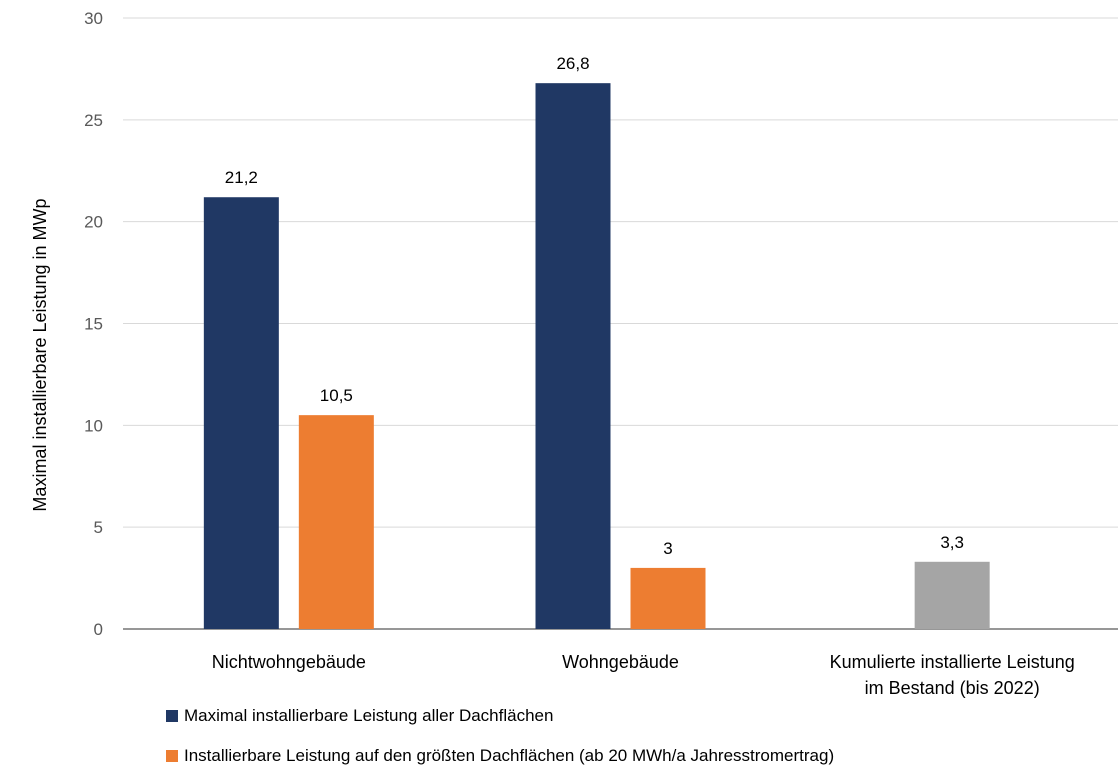 The height and width of the screenshot is (773, 1118). I want to click on y-tick-label: 20, so click(93, 222).